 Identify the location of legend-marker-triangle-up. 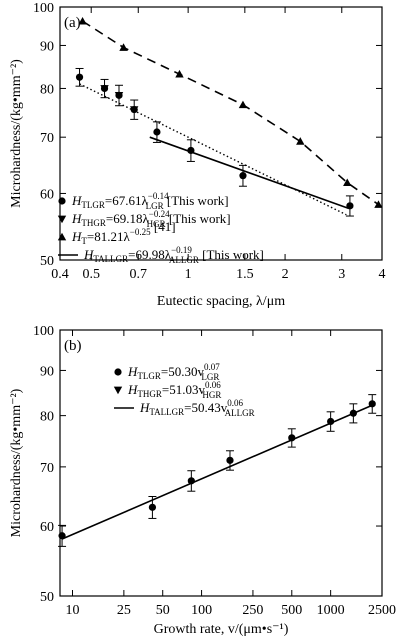
(62, 236).